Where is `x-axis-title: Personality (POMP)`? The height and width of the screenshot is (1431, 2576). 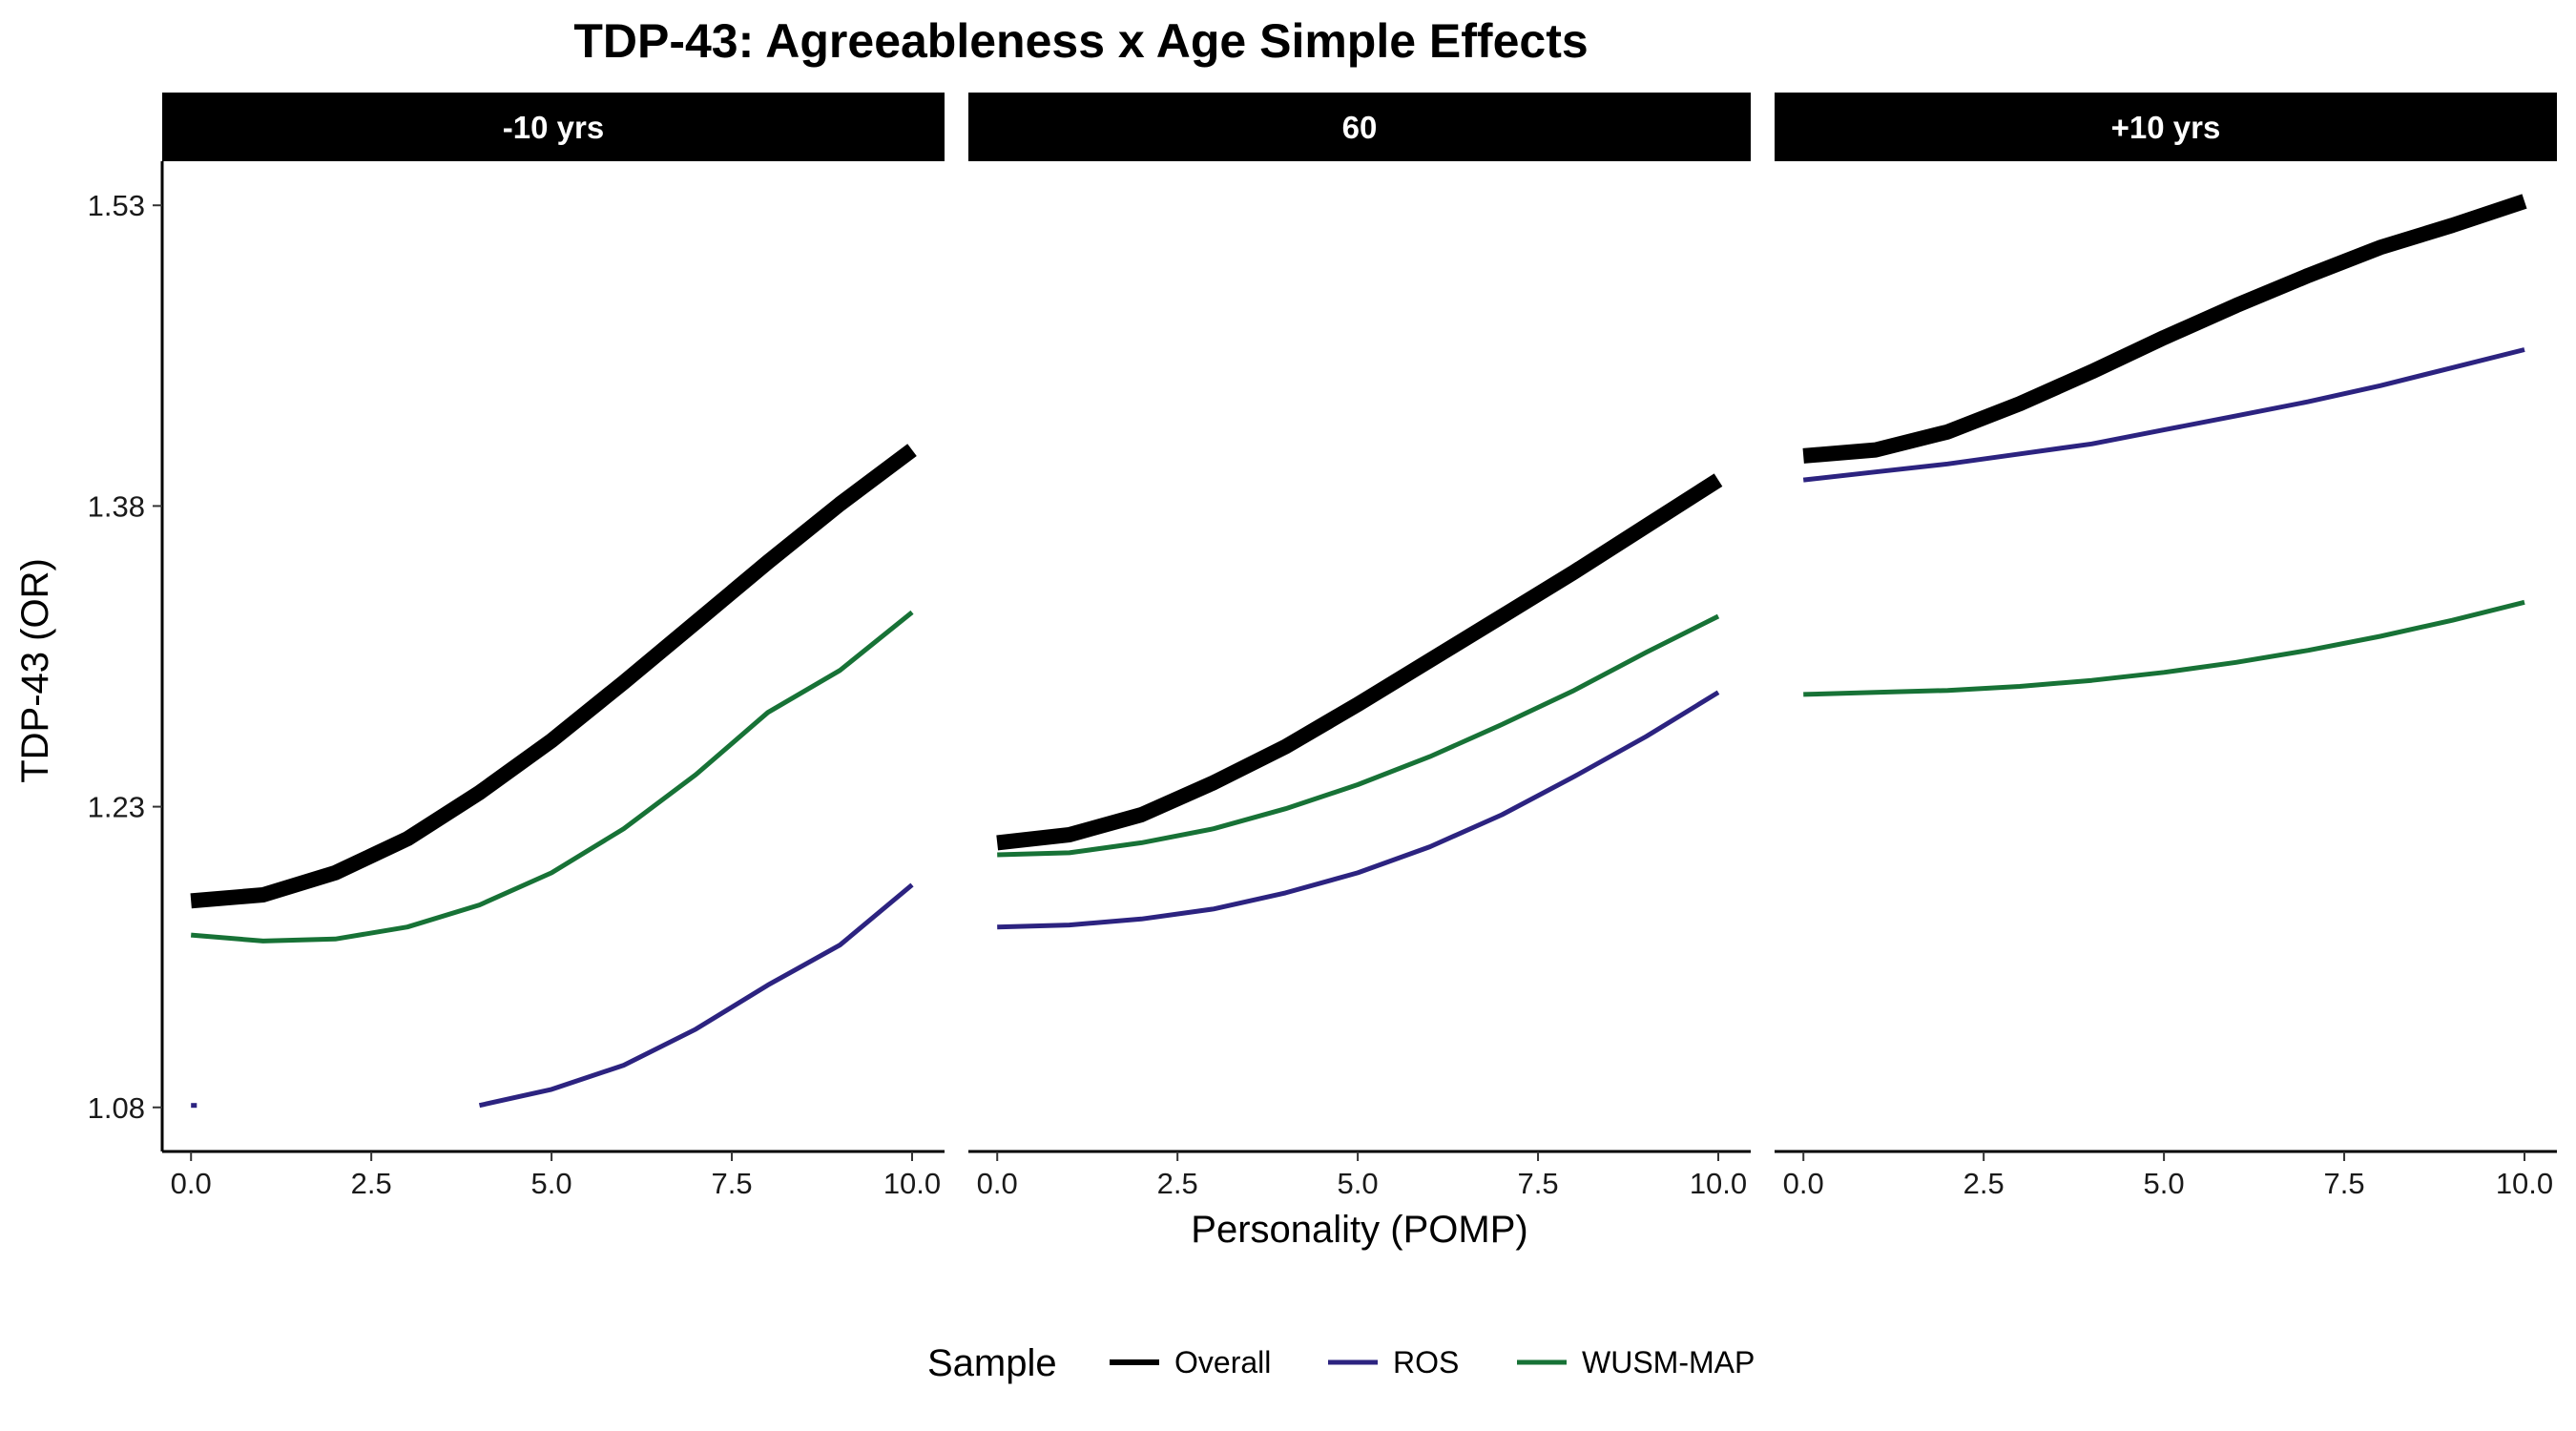 x-axis-title: Personality (POMP) is located at coordinates (1359, 1230).